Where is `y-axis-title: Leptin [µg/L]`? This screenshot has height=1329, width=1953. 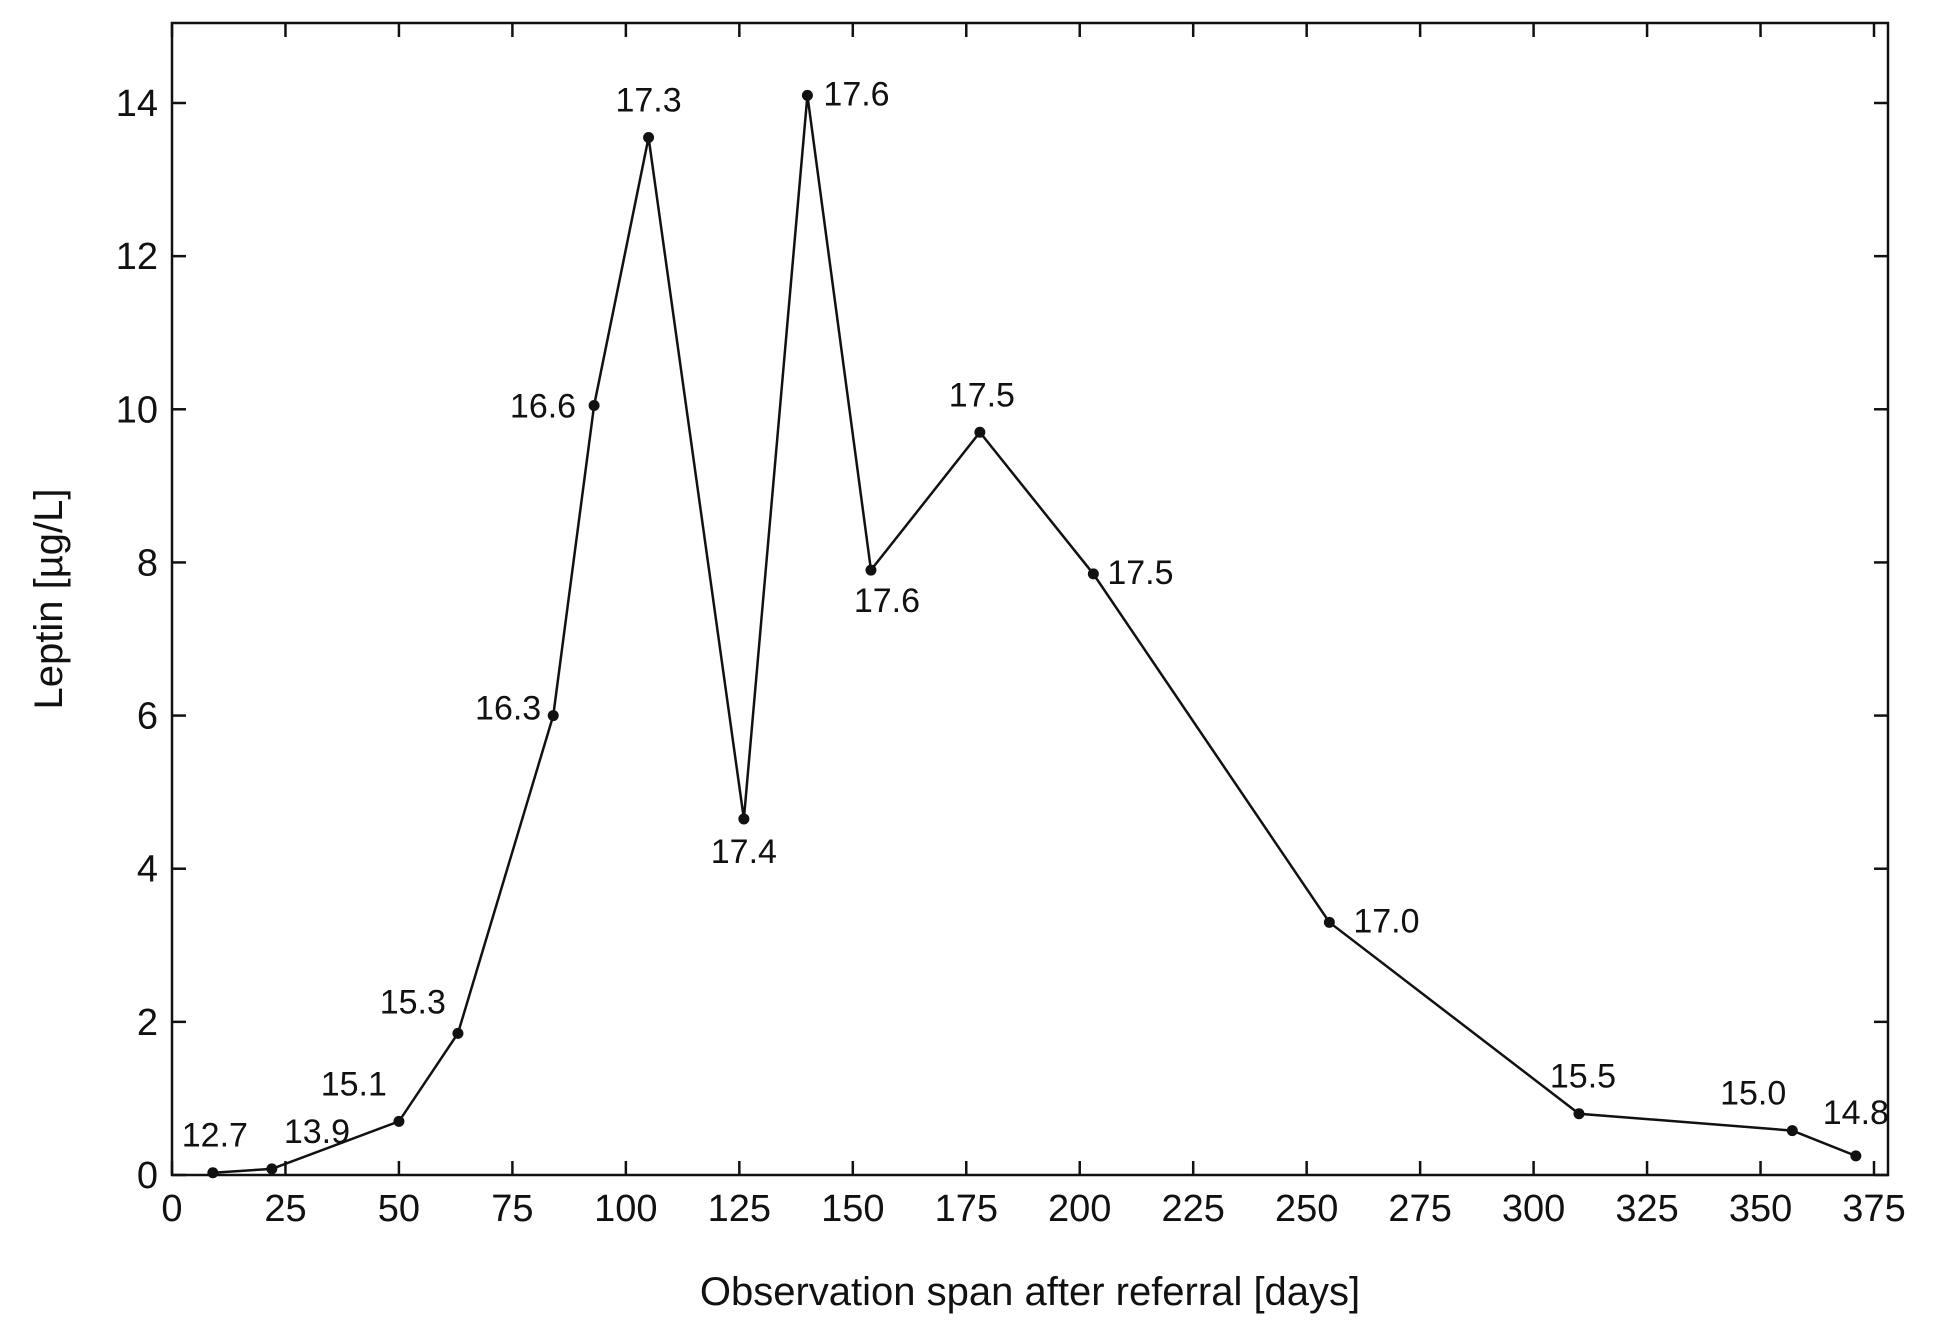
y-axis-title: Leptin [µg/L] is located at coordinates (49, 599).